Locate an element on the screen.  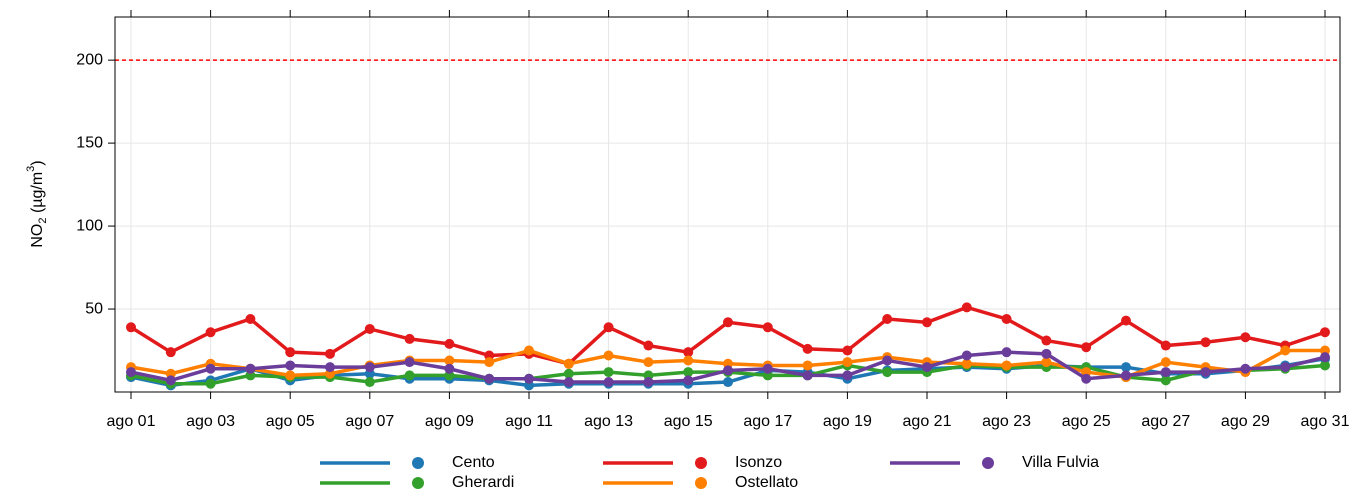
y-tick-label: 150 is located at coordinates (89, 142).